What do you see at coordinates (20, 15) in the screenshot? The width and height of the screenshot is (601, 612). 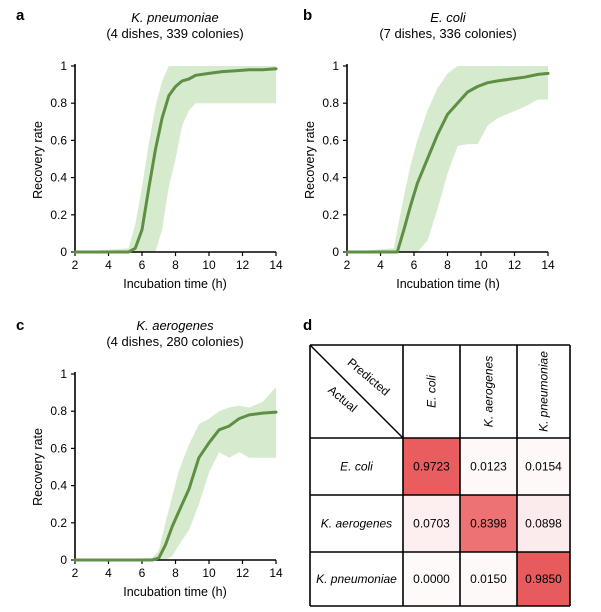 I see `panel-letter-a: a` at bounding box center [20, 15].